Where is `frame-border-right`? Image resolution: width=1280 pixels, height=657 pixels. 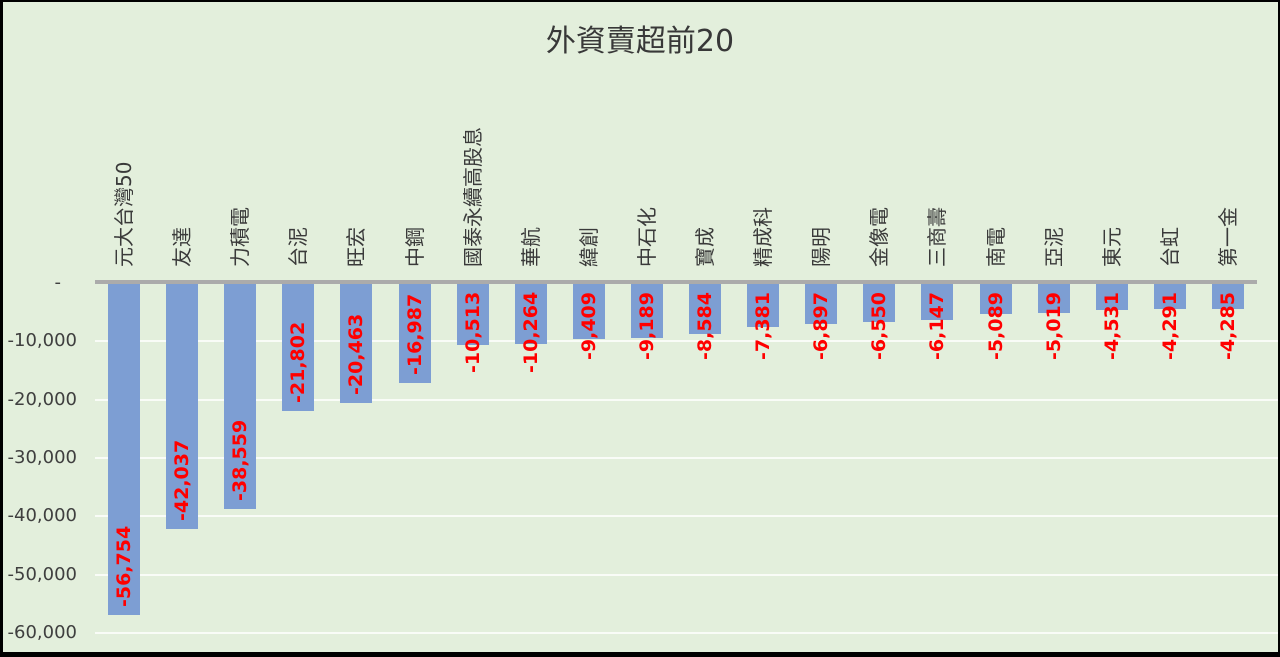 frame-border-right is located at coordinates (1279, 328).